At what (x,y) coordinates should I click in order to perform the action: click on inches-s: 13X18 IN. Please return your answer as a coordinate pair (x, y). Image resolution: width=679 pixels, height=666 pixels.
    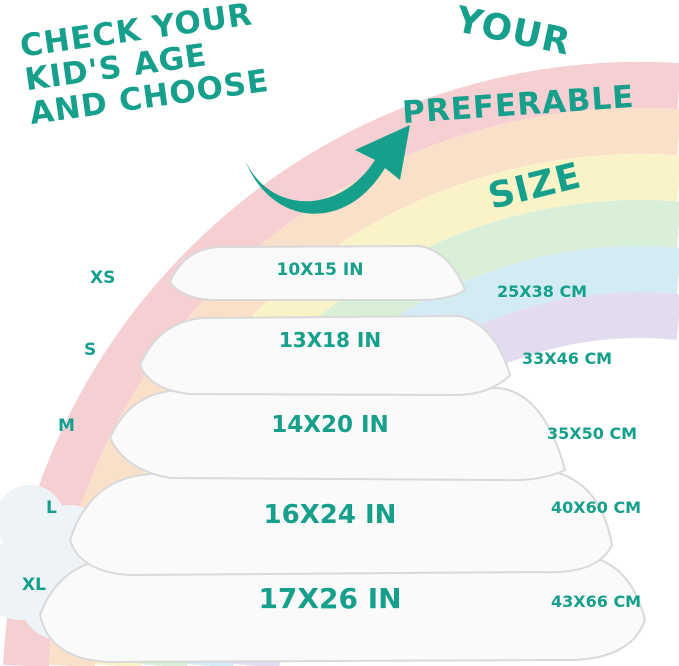
    Looking at the image, I should click on (330, 340).